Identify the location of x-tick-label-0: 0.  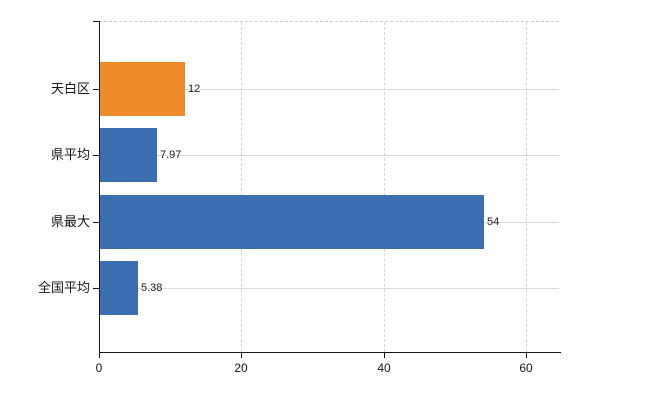
(99, 368).